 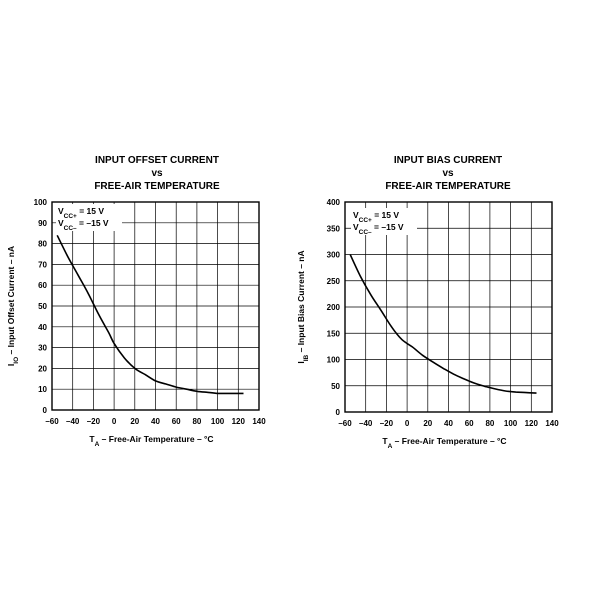 I want to click on y-tick-label: 60, so click(x=42, y=285).